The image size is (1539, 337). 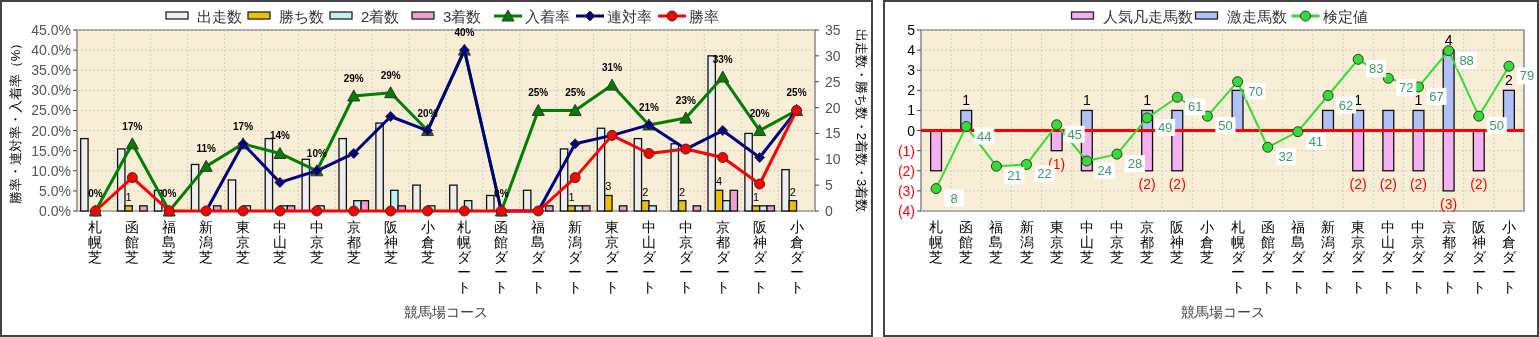 I want to click on y-tick-label: 20.0%, so click(x=51, y=130).